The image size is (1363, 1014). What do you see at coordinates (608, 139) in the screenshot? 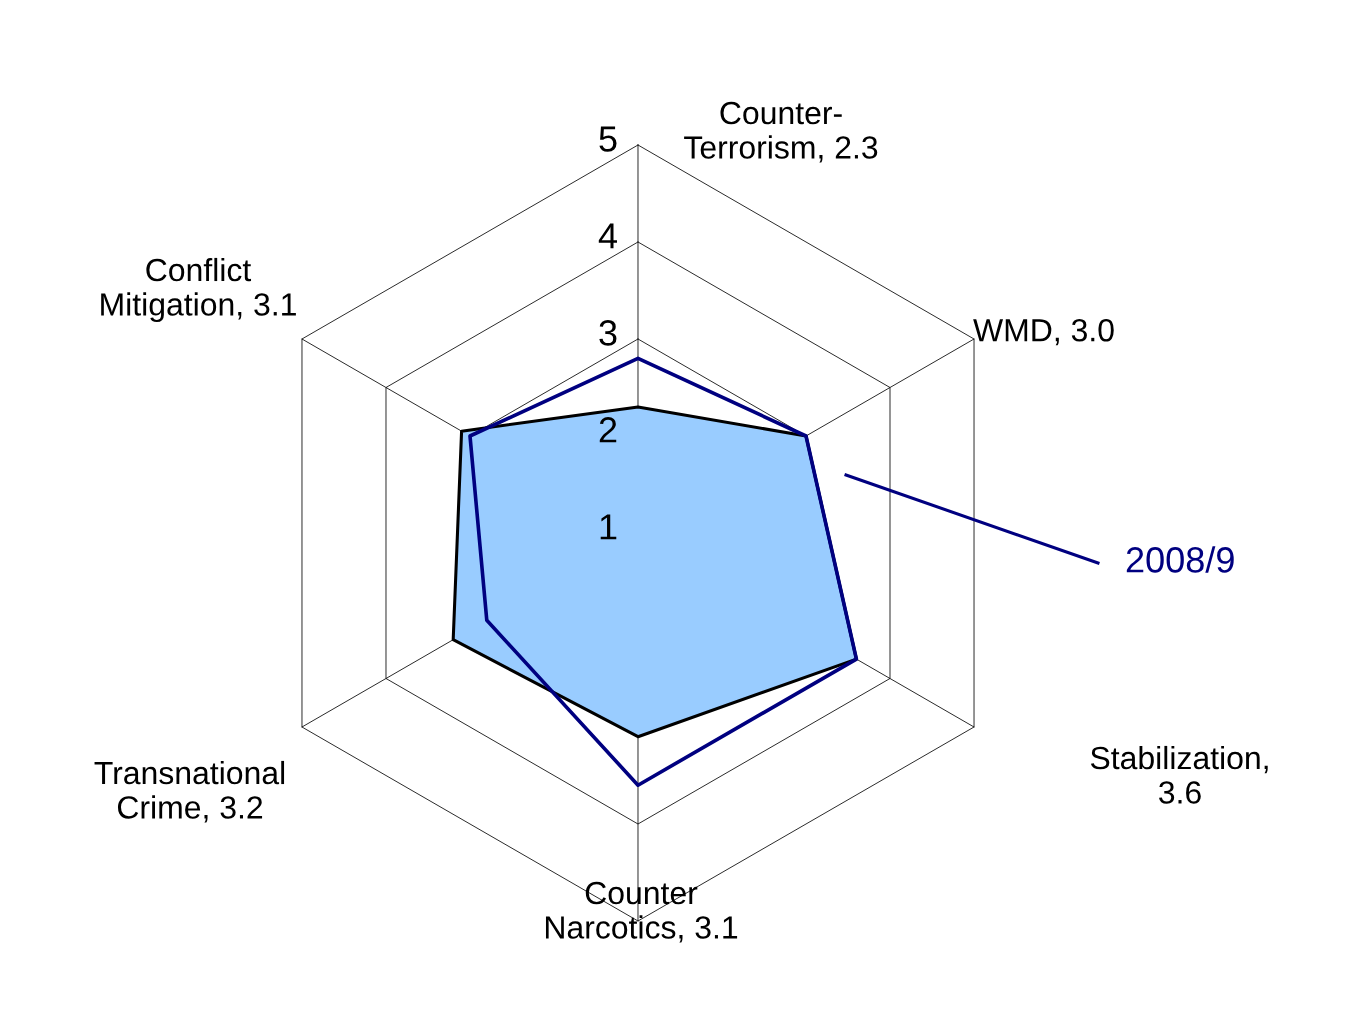
I see `y-tick-label: 5` at bounding box center [608, 139].